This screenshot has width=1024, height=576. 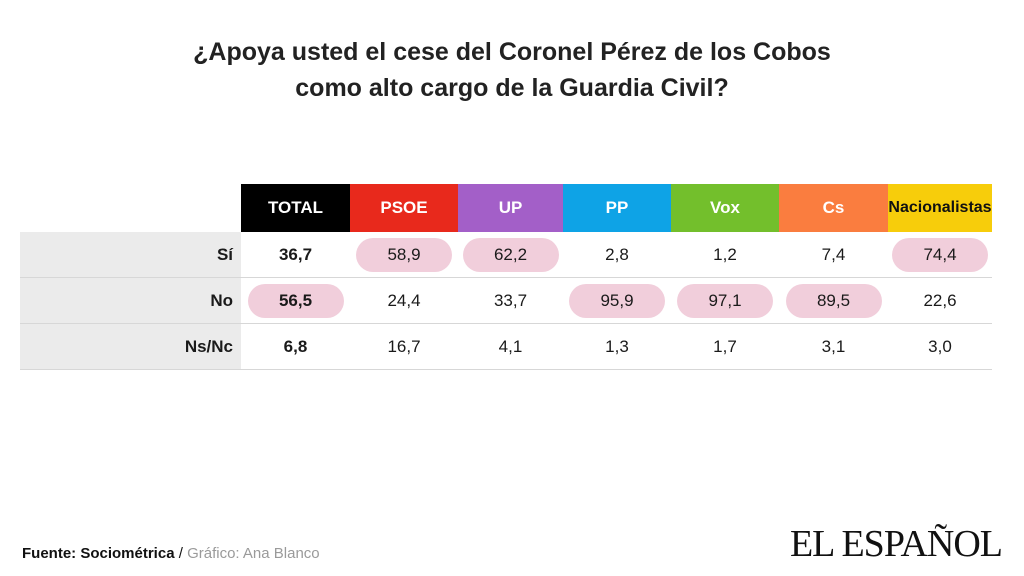 I want to click on highlighted-value: 89,5, so click(x=833, y=300).